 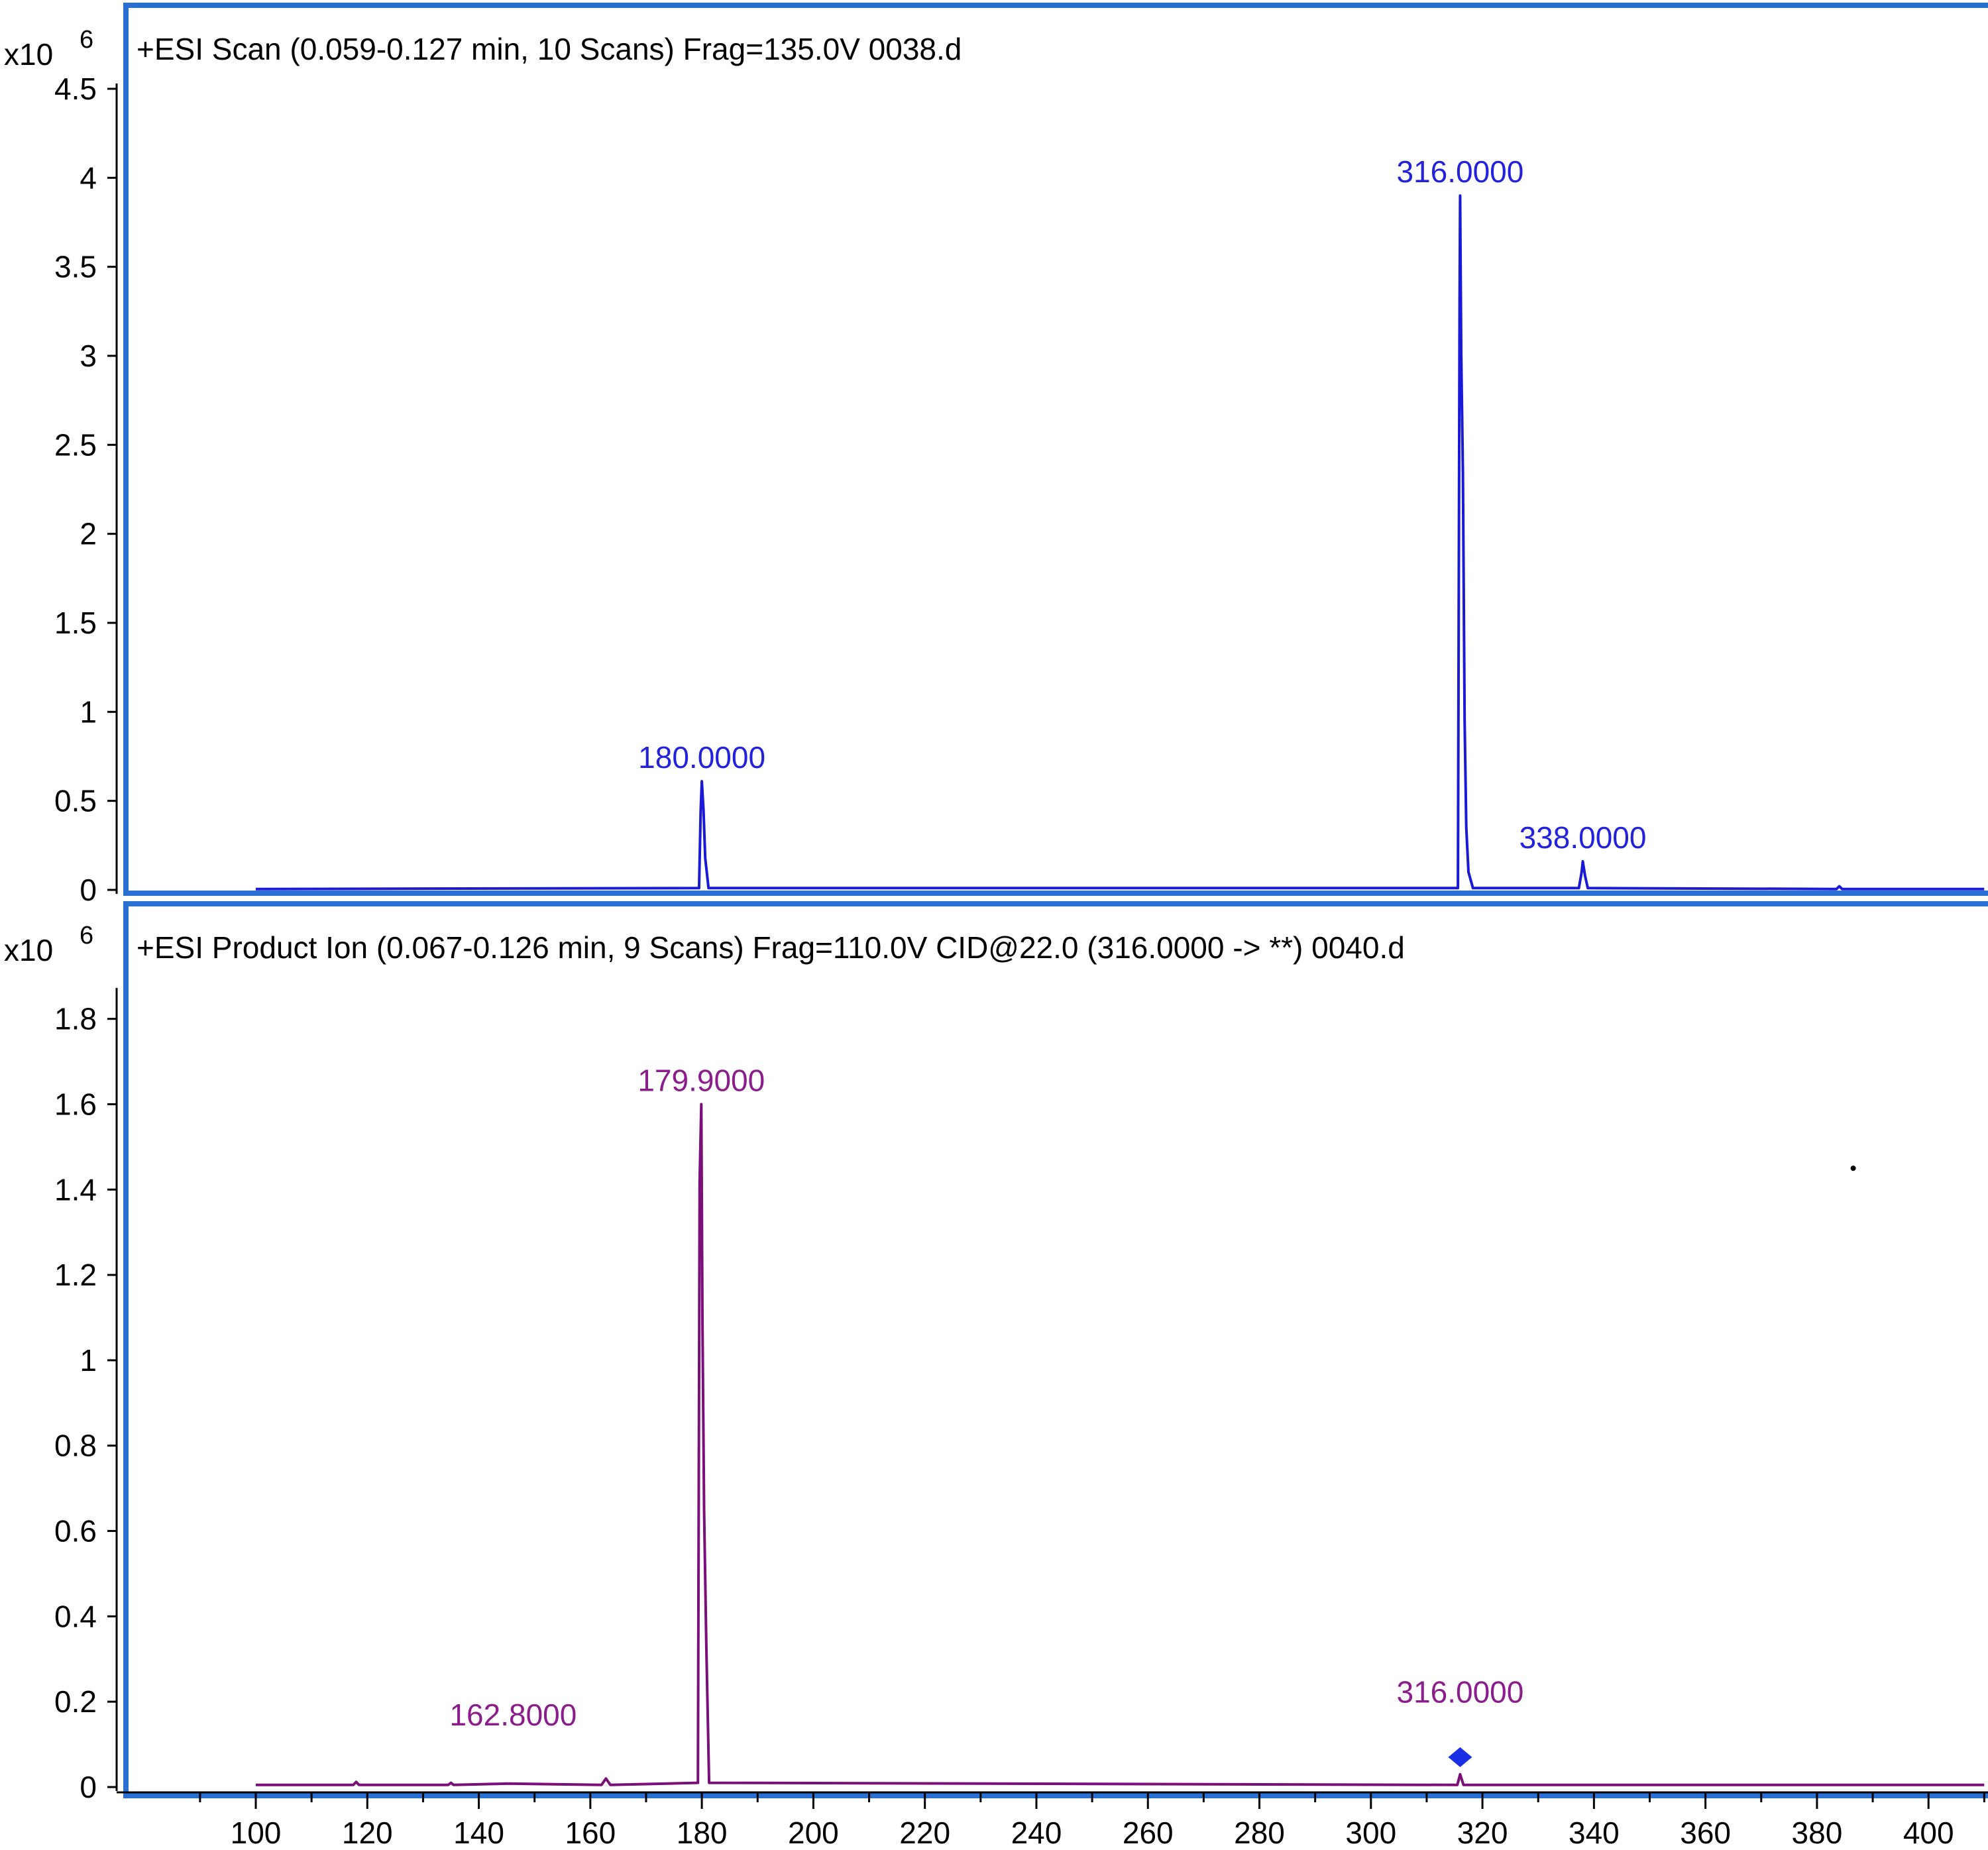 I want to click on x-tick-label: 300, so click(x=1370, y=1833).